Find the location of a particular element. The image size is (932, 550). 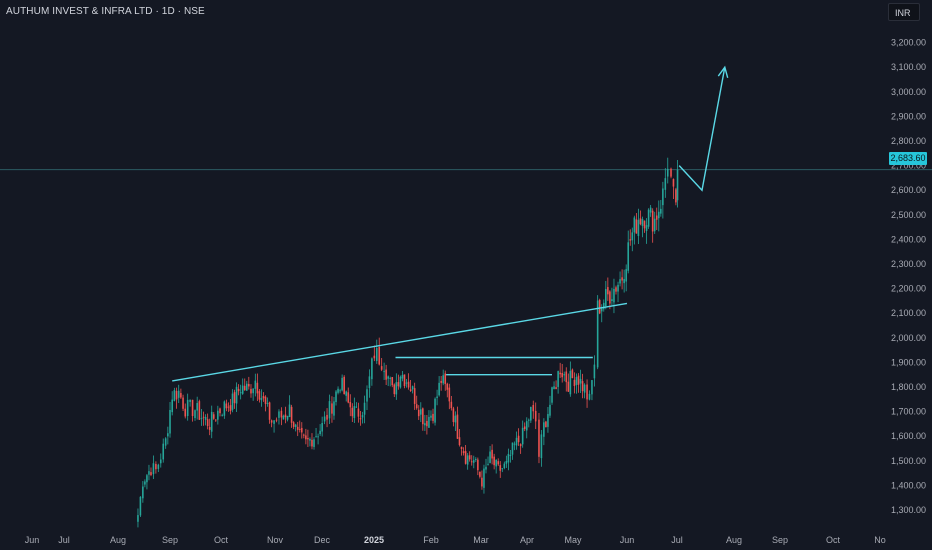

y-tick-label: 2,400.00 is located at coordinates (908, 239).